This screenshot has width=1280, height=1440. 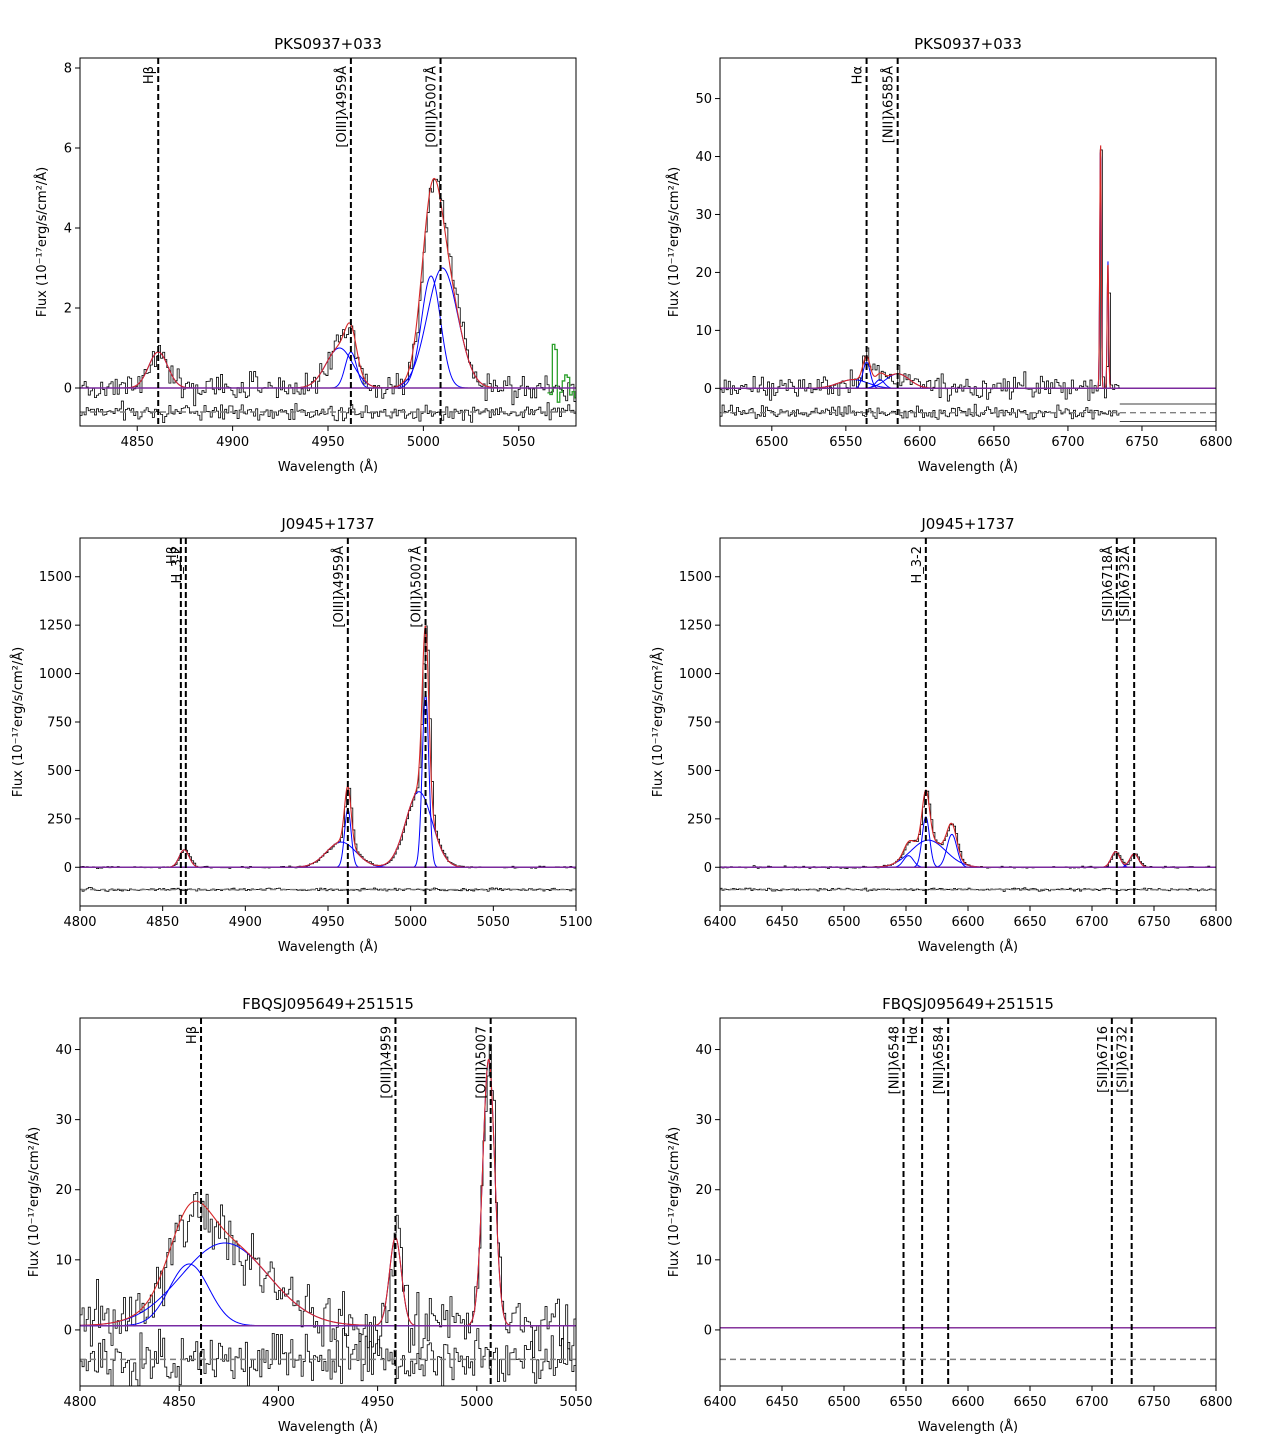 I want to click on y-tick-label: 4, so click(x=68, y=229).